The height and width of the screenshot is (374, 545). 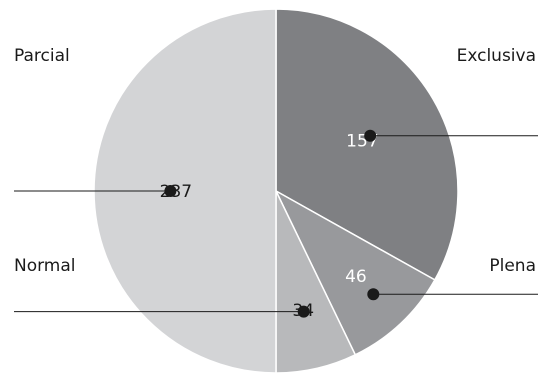 What do you see at coordinates (370, 135) in the screenshot?
I see `leader-dot-exclusiva` at bounding box center [370, 135].